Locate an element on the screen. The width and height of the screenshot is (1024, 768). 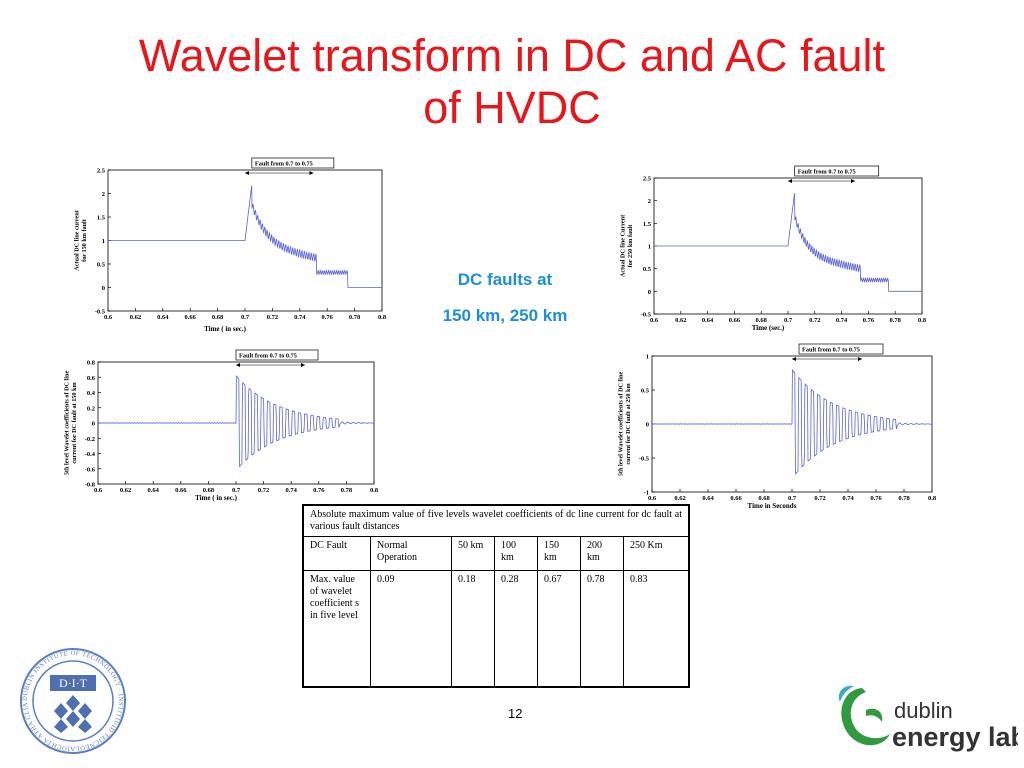
table-cell: 0.67 is located at coordinates (559, 628).